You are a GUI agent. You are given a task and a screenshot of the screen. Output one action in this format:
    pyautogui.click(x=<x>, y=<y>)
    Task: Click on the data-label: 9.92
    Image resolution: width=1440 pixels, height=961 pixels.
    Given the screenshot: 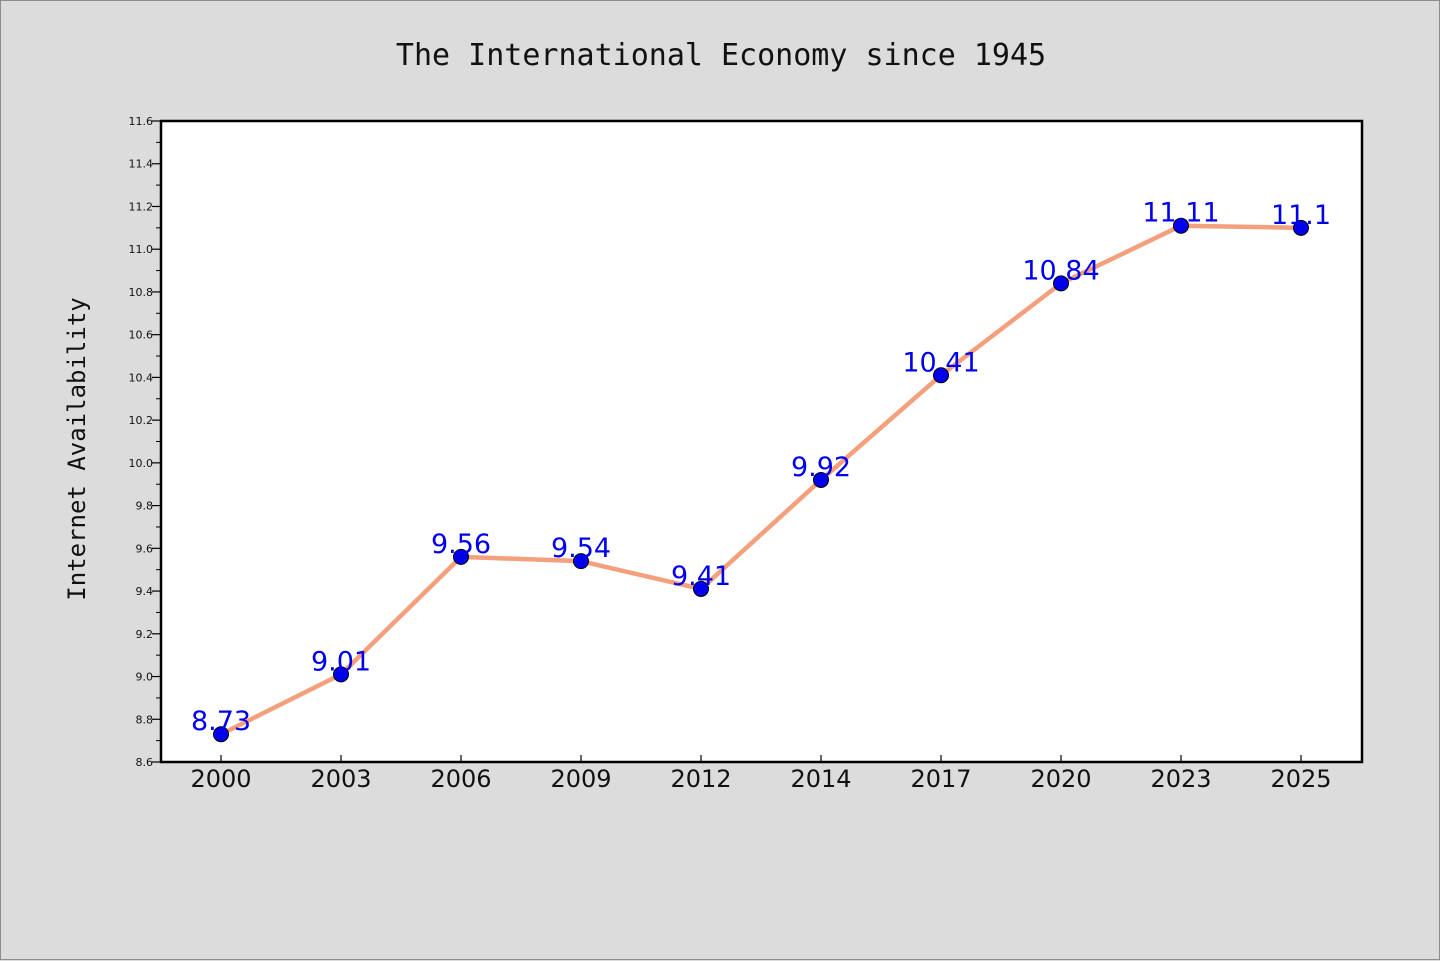 What is the action you would take?
    pyautogui.click(x=821, y=467)
    